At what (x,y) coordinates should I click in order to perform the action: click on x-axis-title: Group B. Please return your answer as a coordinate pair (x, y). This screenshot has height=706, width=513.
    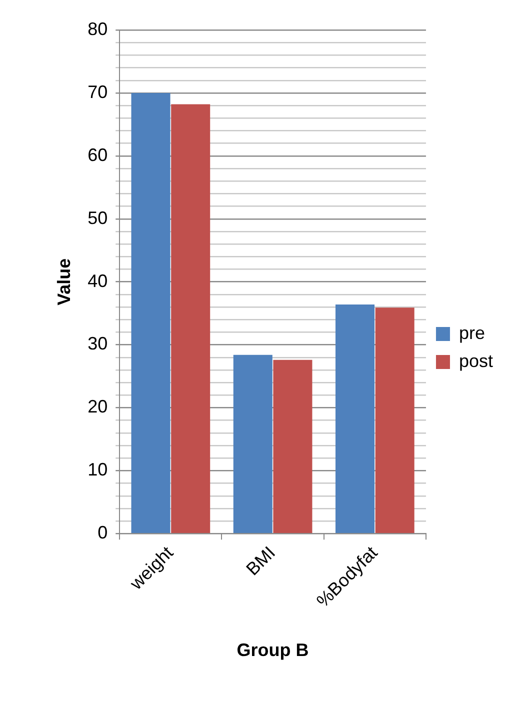
    Looking at the image, I should click on (272, 650).